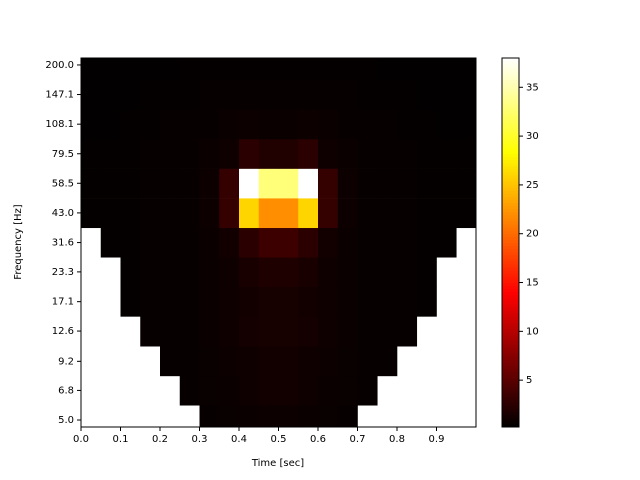 The image size is (640, 480). I want to click on y-tick-label: 23.3, so click(63, 272).